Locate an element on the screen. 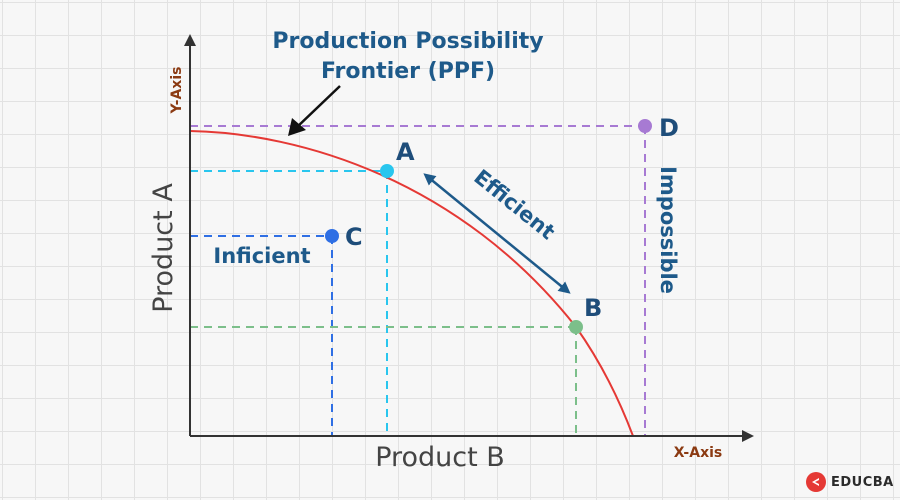 This screenshot has height=500, width=900. educba-logo: EDUCBA is located at coordinates (850, 482).